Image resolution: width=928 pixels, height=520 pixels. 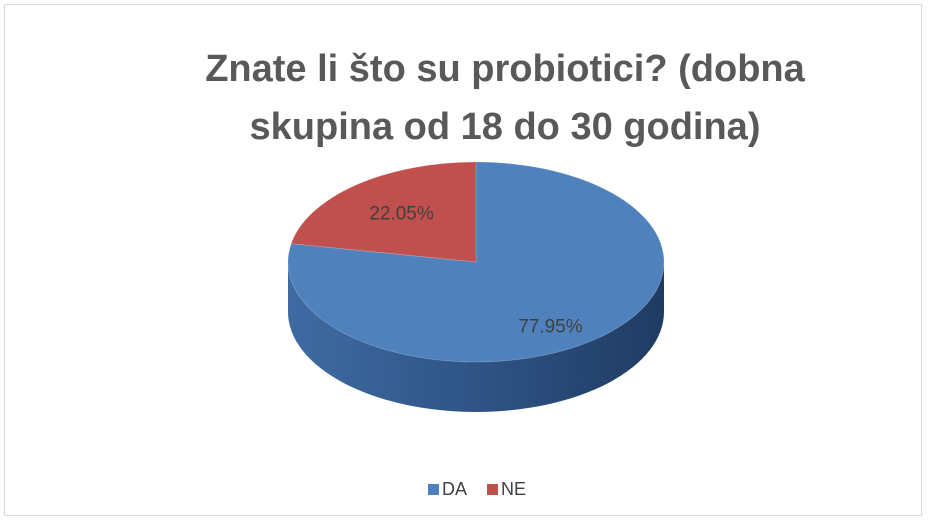 I want to click on data-label: 77.95%, so click(x=550, y=327).